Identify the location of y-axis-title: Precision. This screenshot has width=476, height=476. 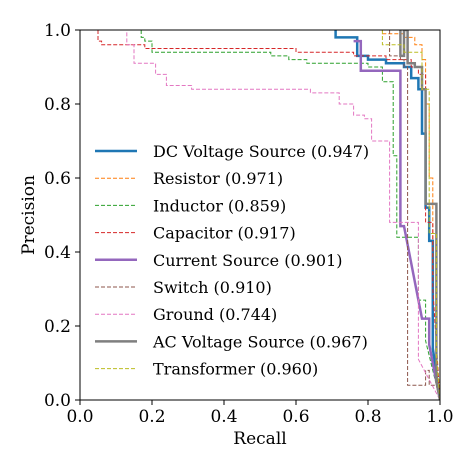
(29, 215).